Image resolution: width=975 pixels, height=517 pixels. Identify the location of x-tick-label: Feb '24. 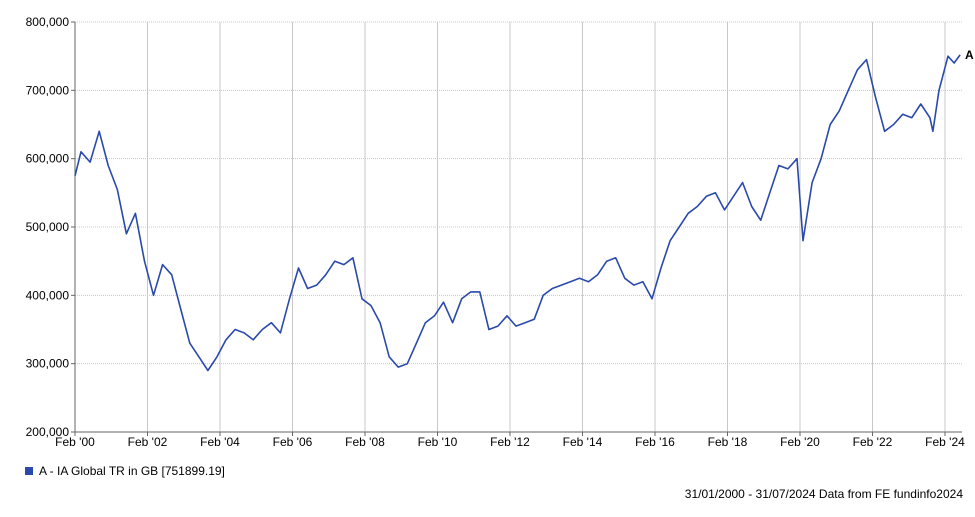
(945, 442).